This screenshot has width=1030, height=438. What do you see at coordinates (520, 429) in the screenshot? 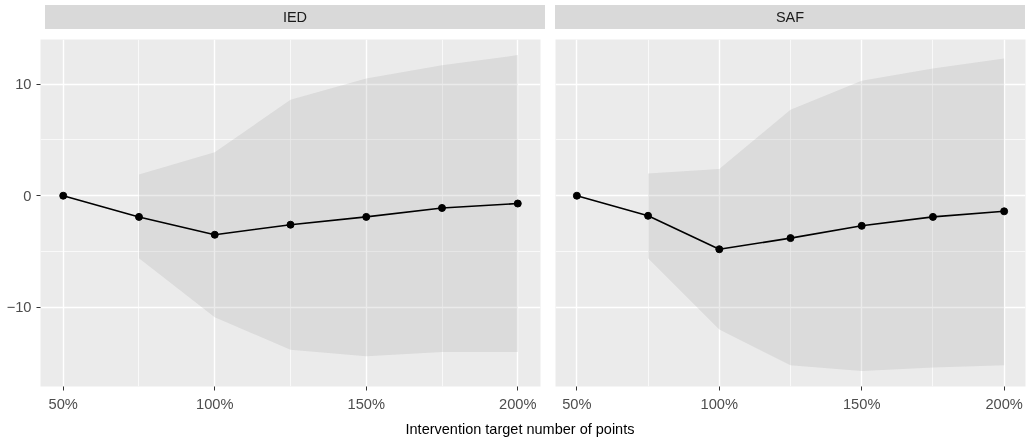
I see `x-axis-title: Intervention target number of points` at bounding box center [520, 429].